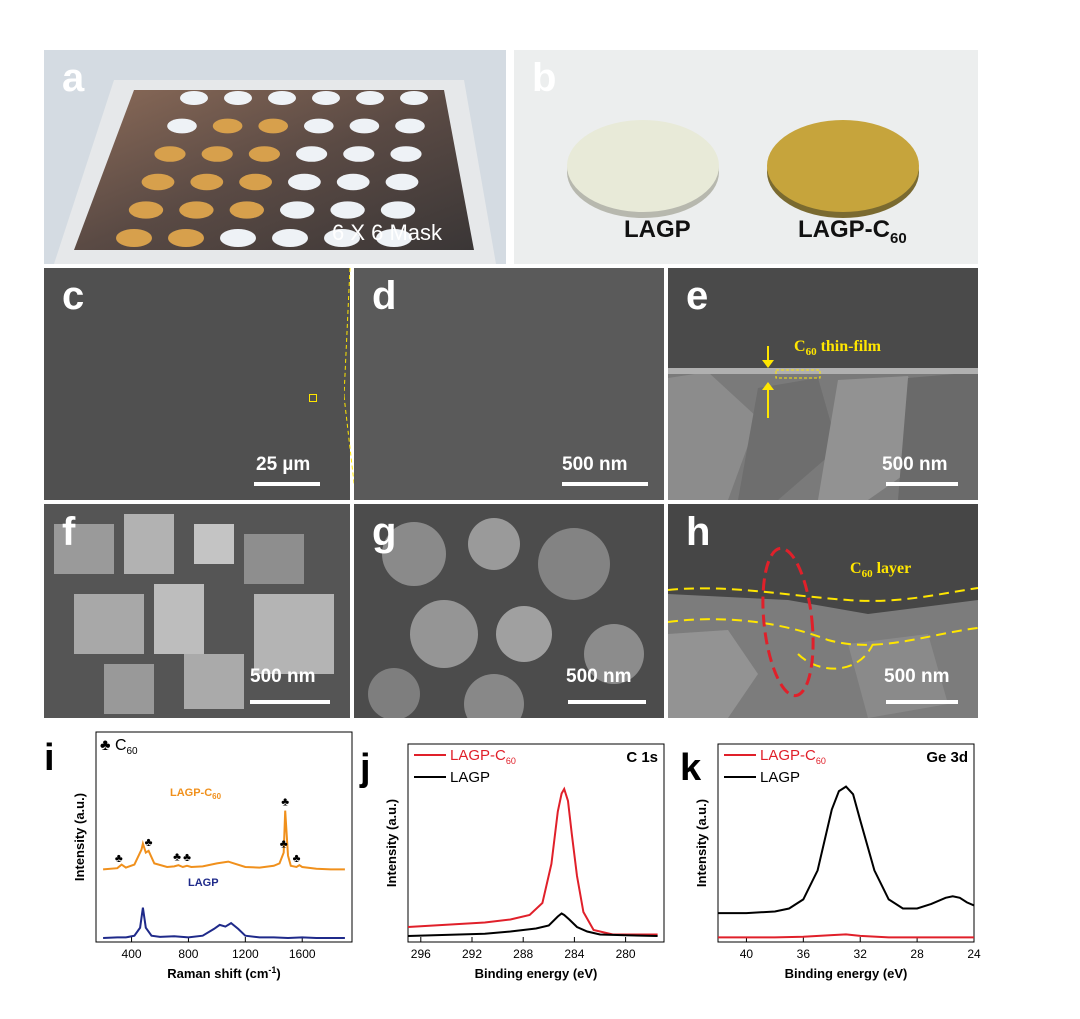  I want to click on scale-label-g: 500 nm, so click(599, 676).